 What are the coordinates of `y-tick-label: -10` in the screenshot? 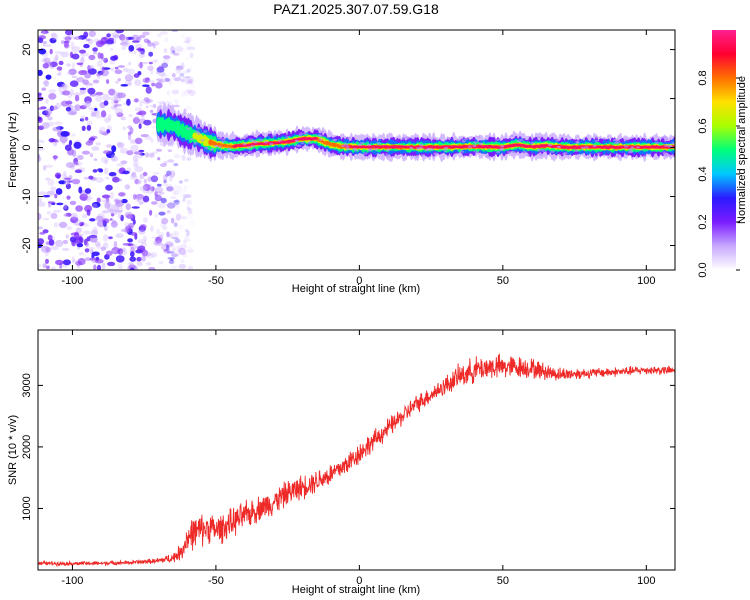 It's located at (27, 197).